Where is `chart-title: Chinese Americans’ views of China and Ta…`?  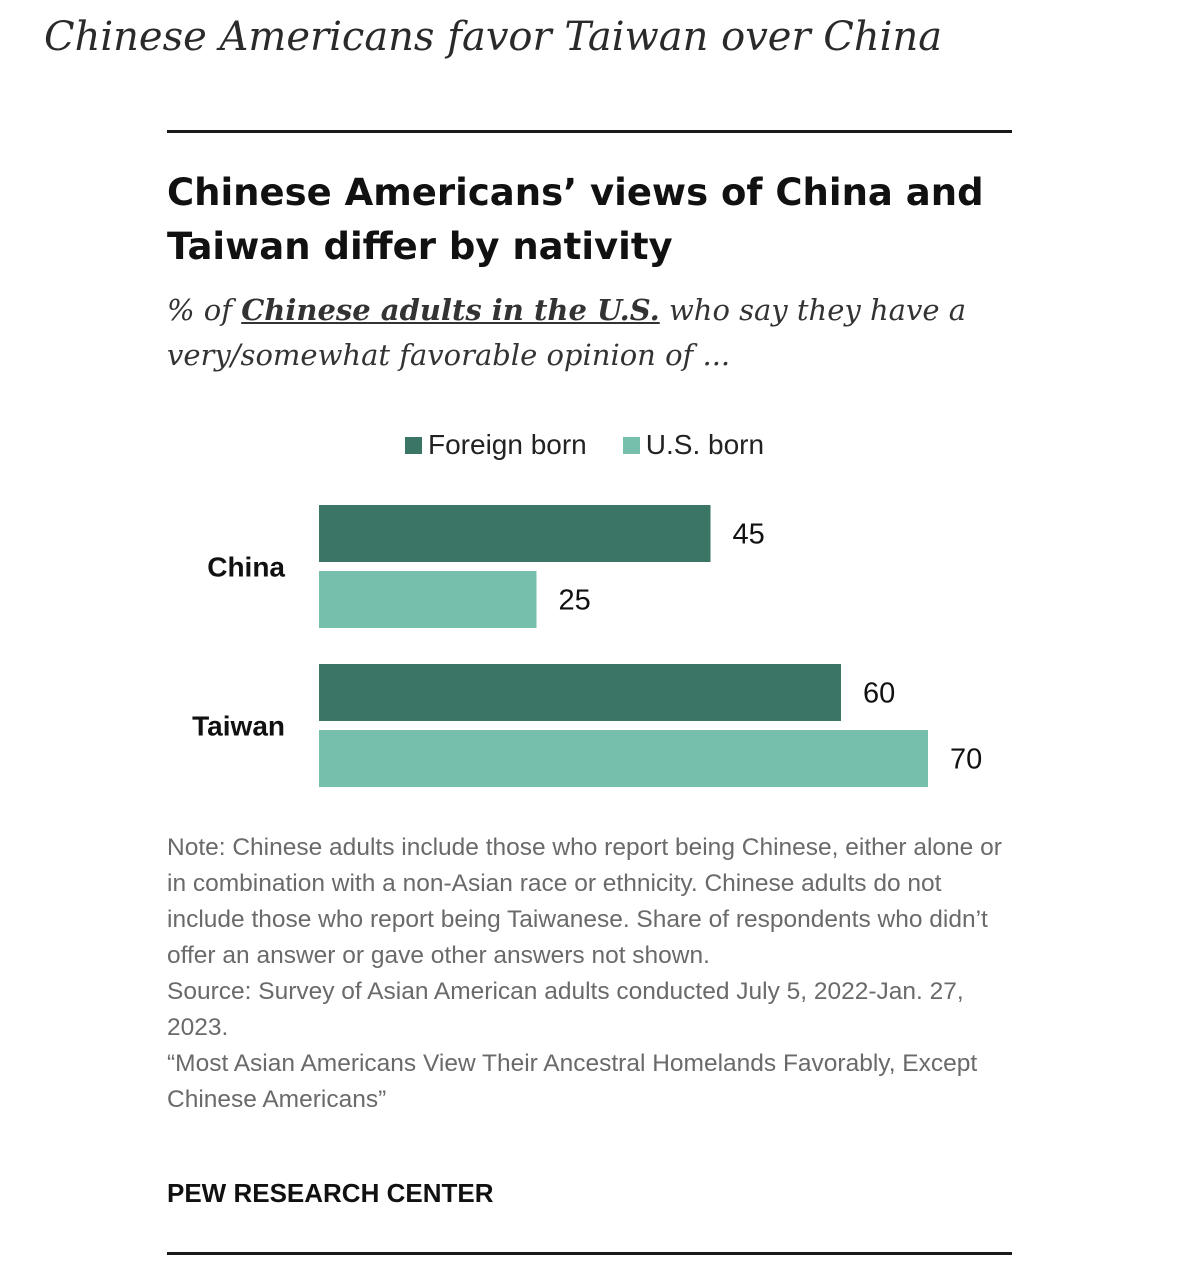 chart-title: Chinese Americans’ views of China and Ta… is located at coordinates (575, 219).